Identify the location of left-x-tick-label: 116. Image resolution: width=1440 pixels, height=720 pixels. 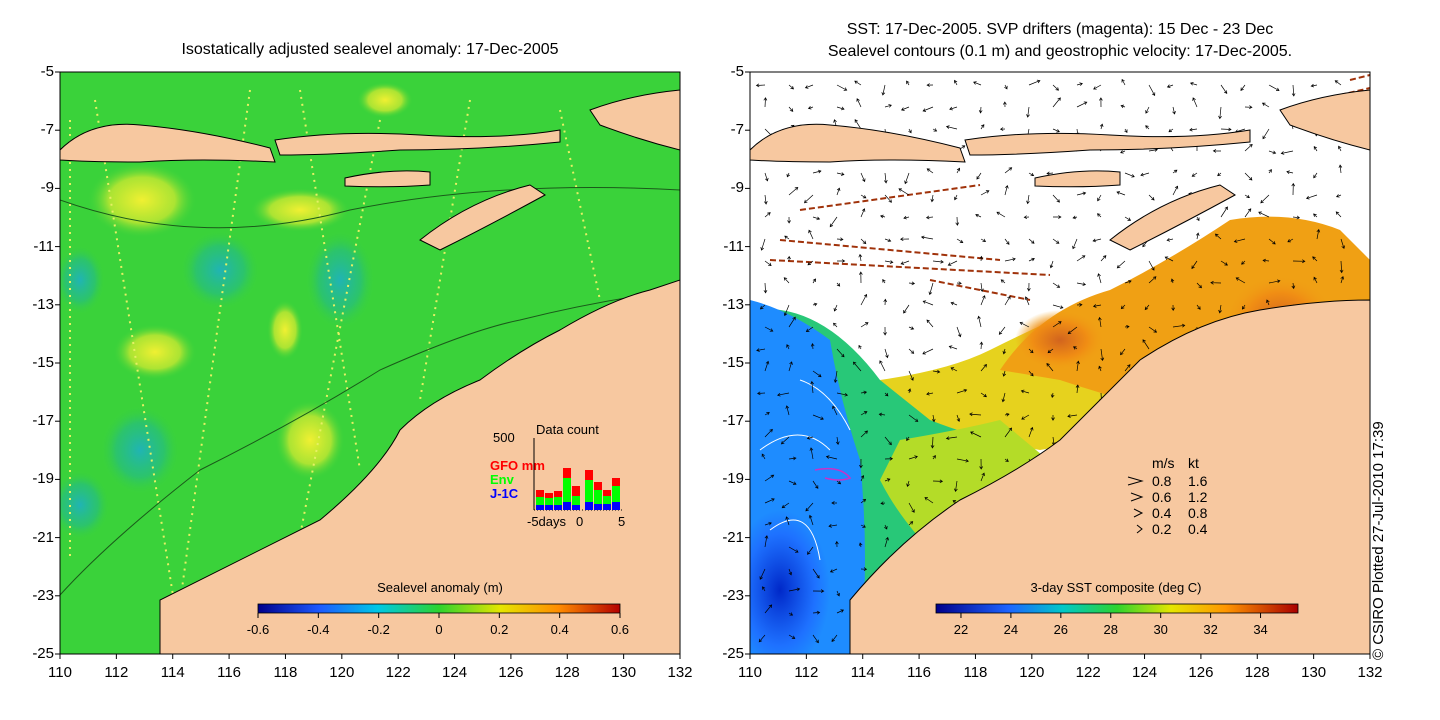
(229, 672).